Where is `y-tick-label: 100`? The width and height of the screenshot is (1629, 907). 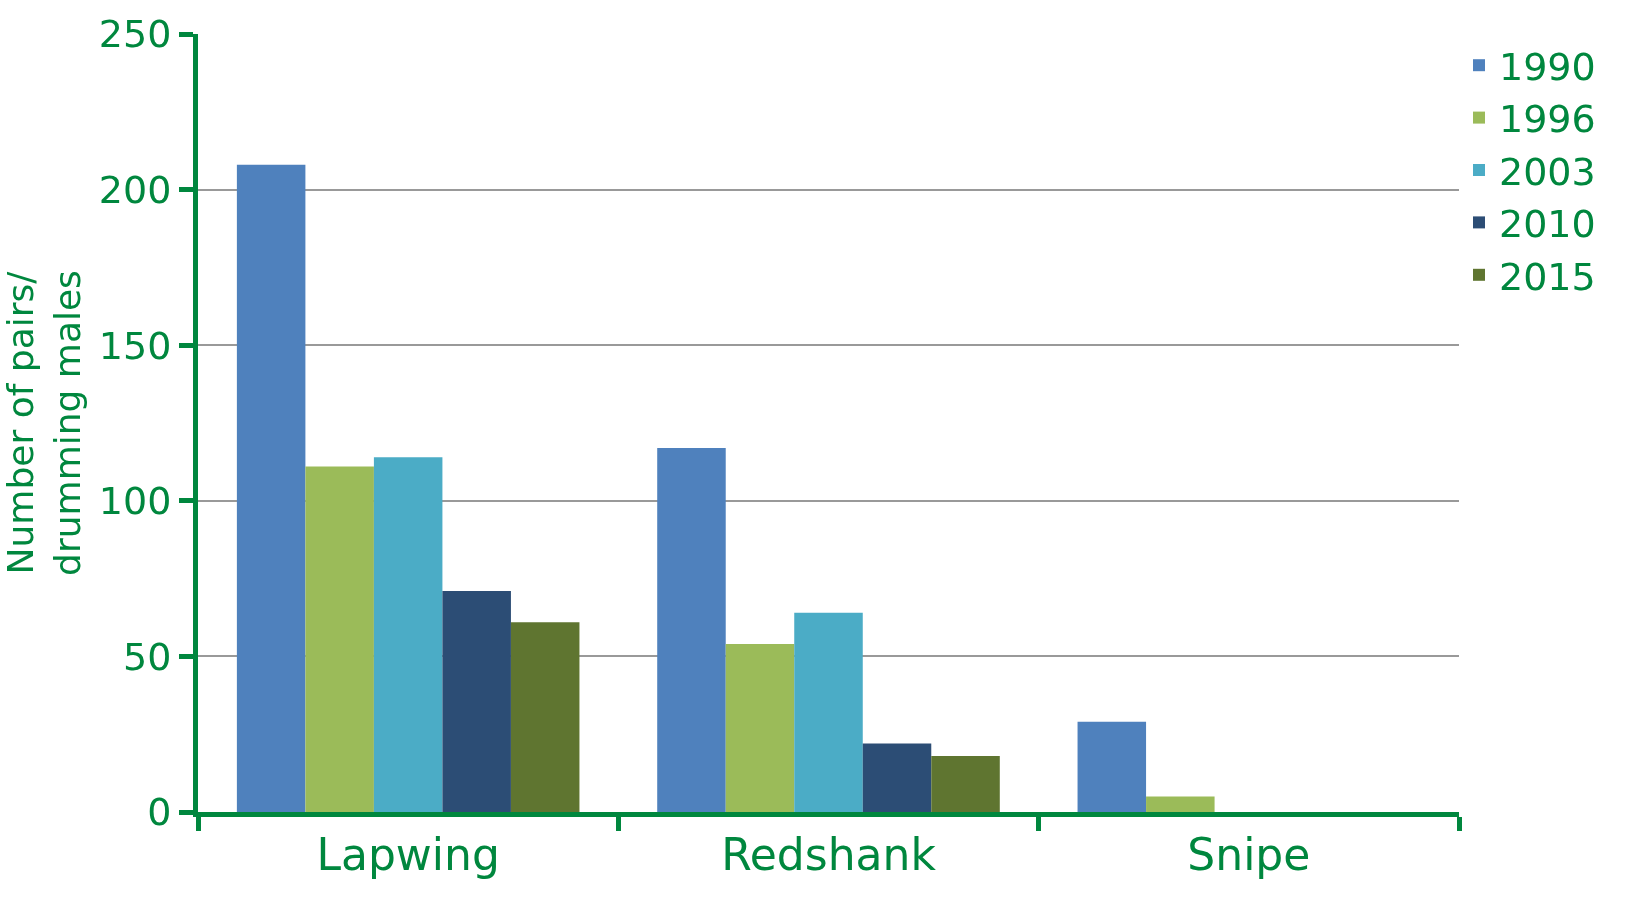
y-tick-label: 100 is located at coordinates (135, 501).